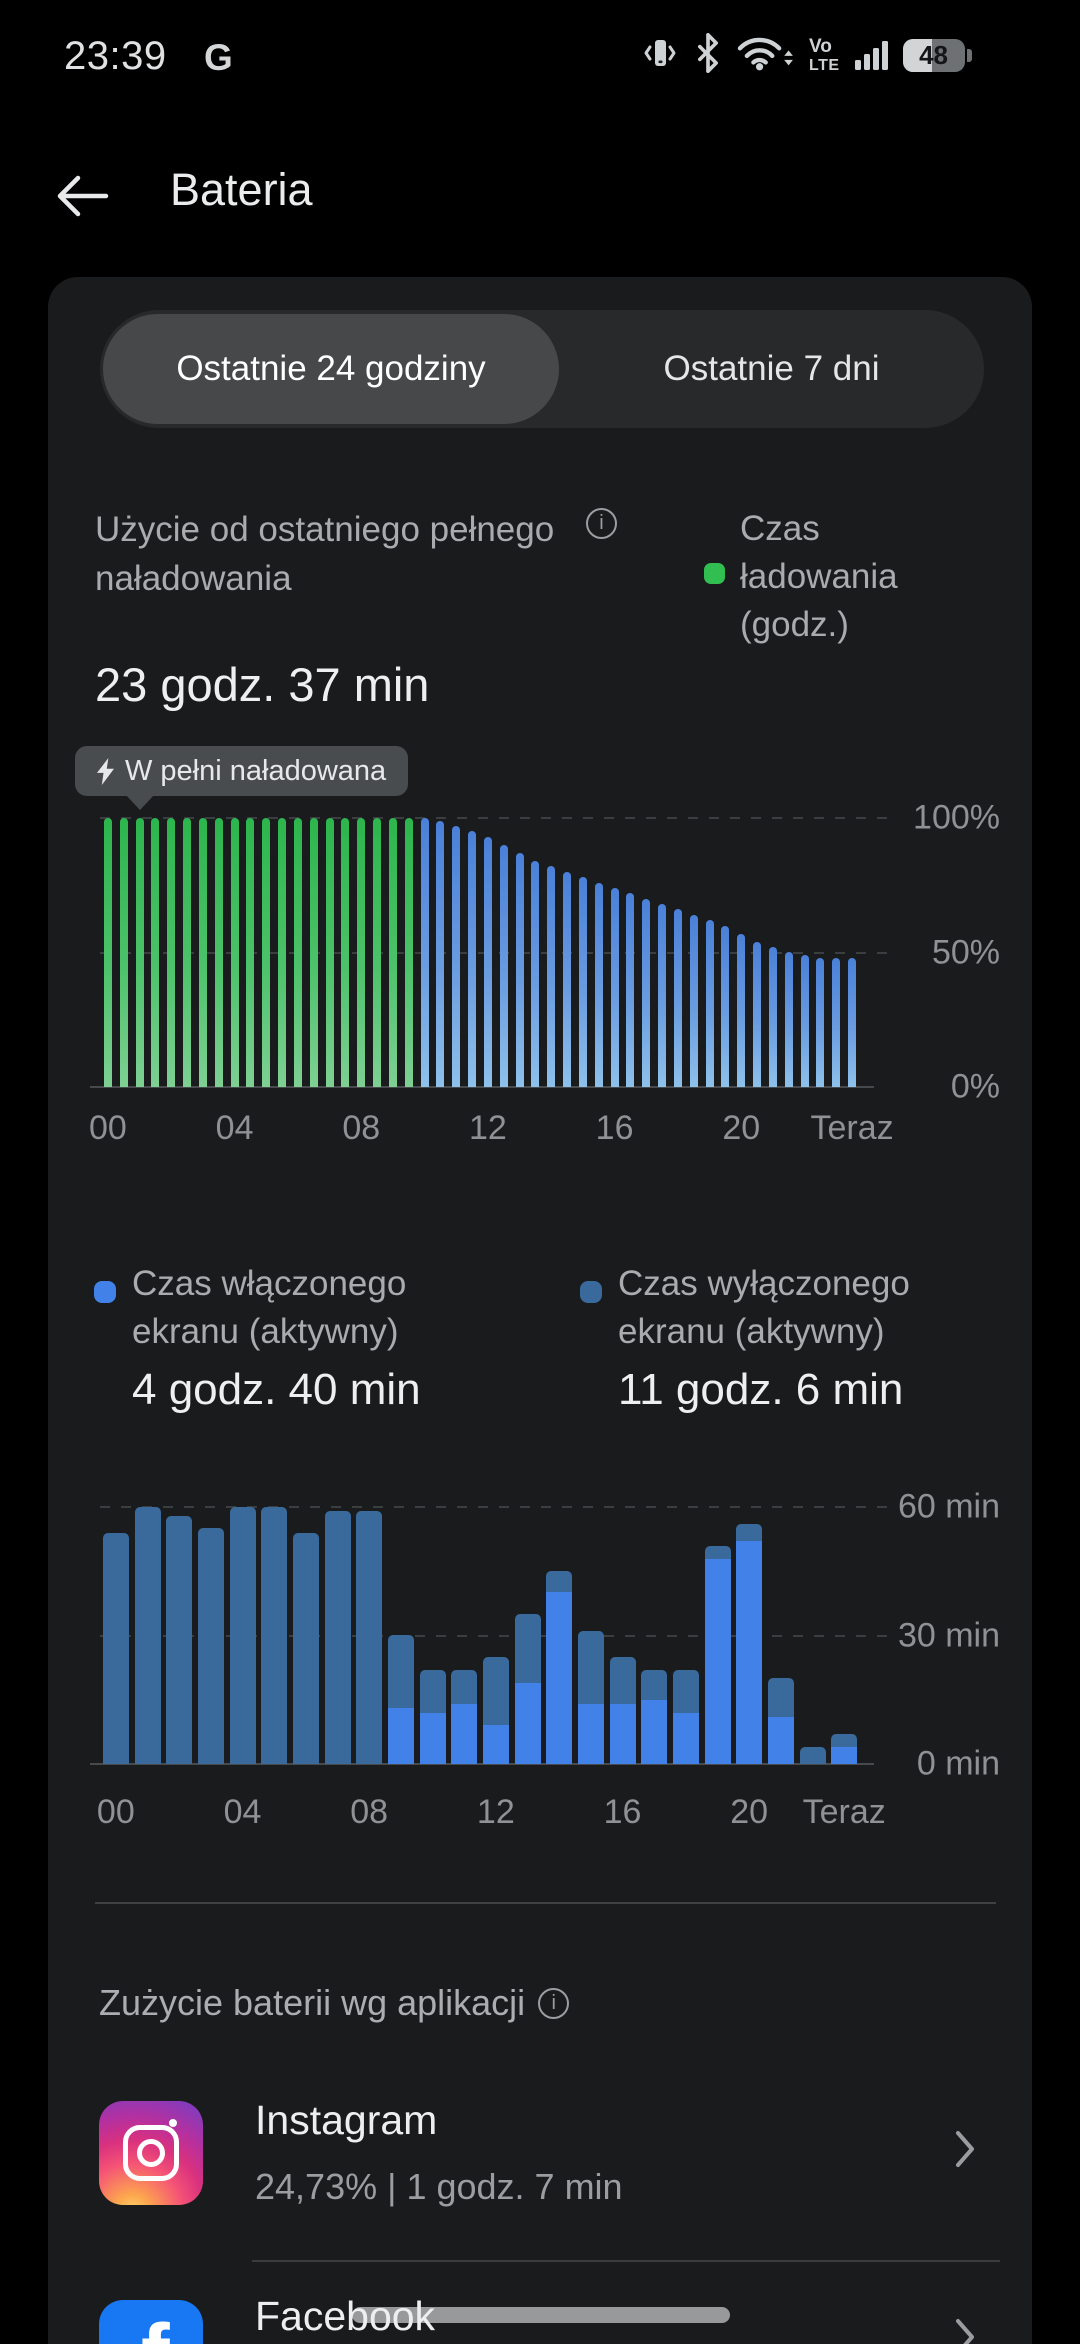 The image size is (1080, 2344). Describe the element at coordinates (491, 1814) in the screenshot. I see `screen-chart-x-labels: 00 04 08 12 16 20 Teraz` at that location.